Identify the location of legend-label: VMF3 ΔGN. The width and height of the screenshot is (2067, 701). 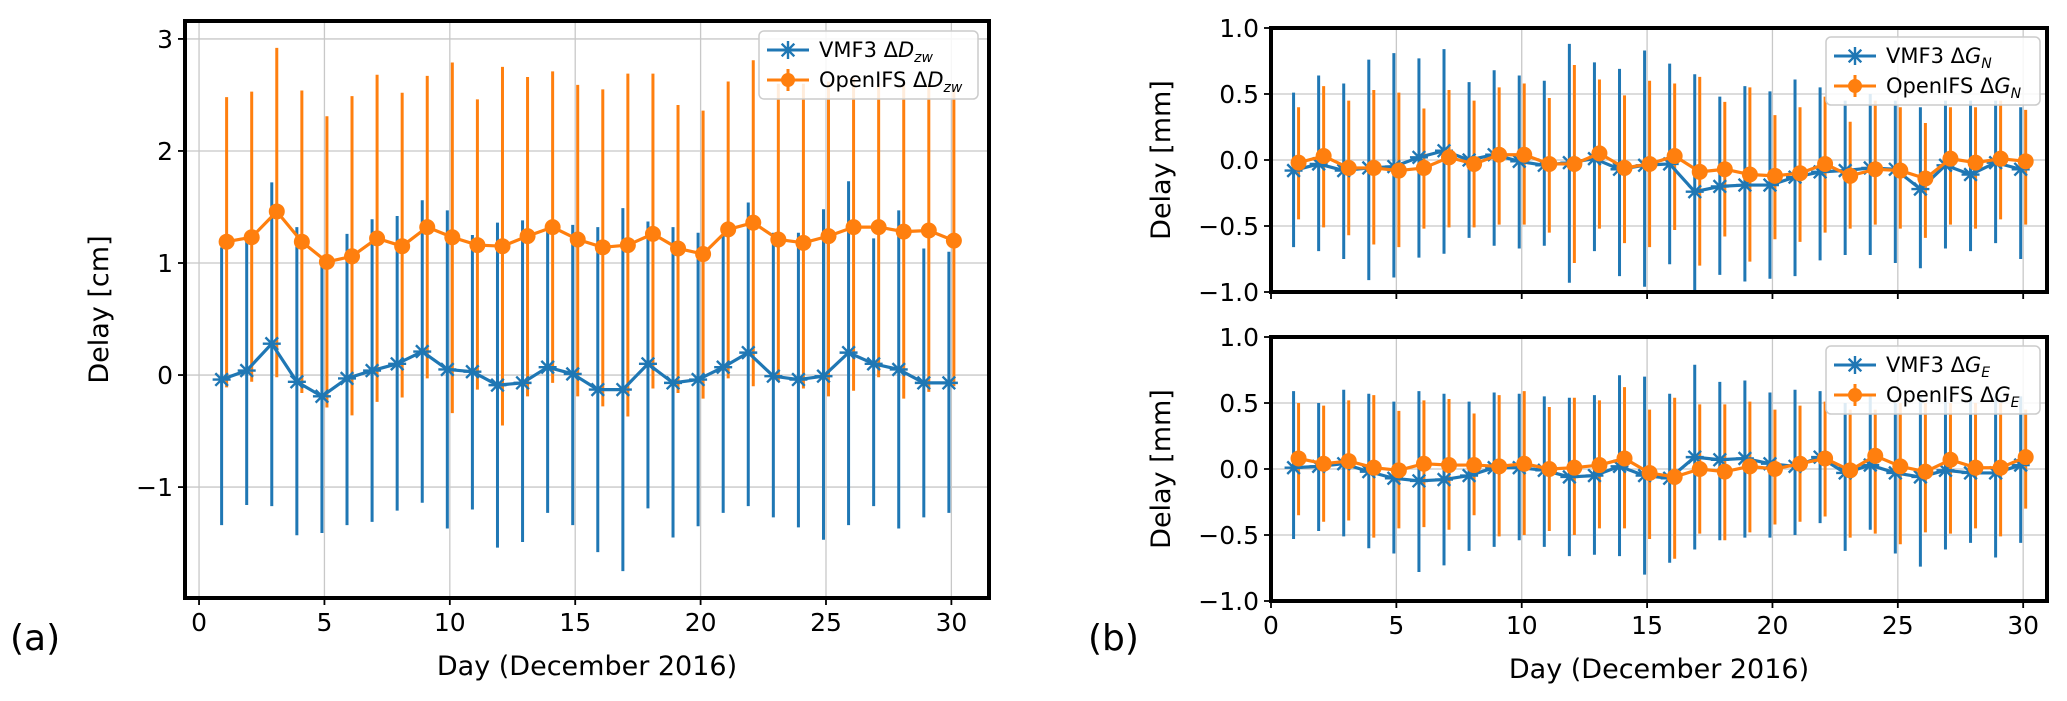
(1939, 58).